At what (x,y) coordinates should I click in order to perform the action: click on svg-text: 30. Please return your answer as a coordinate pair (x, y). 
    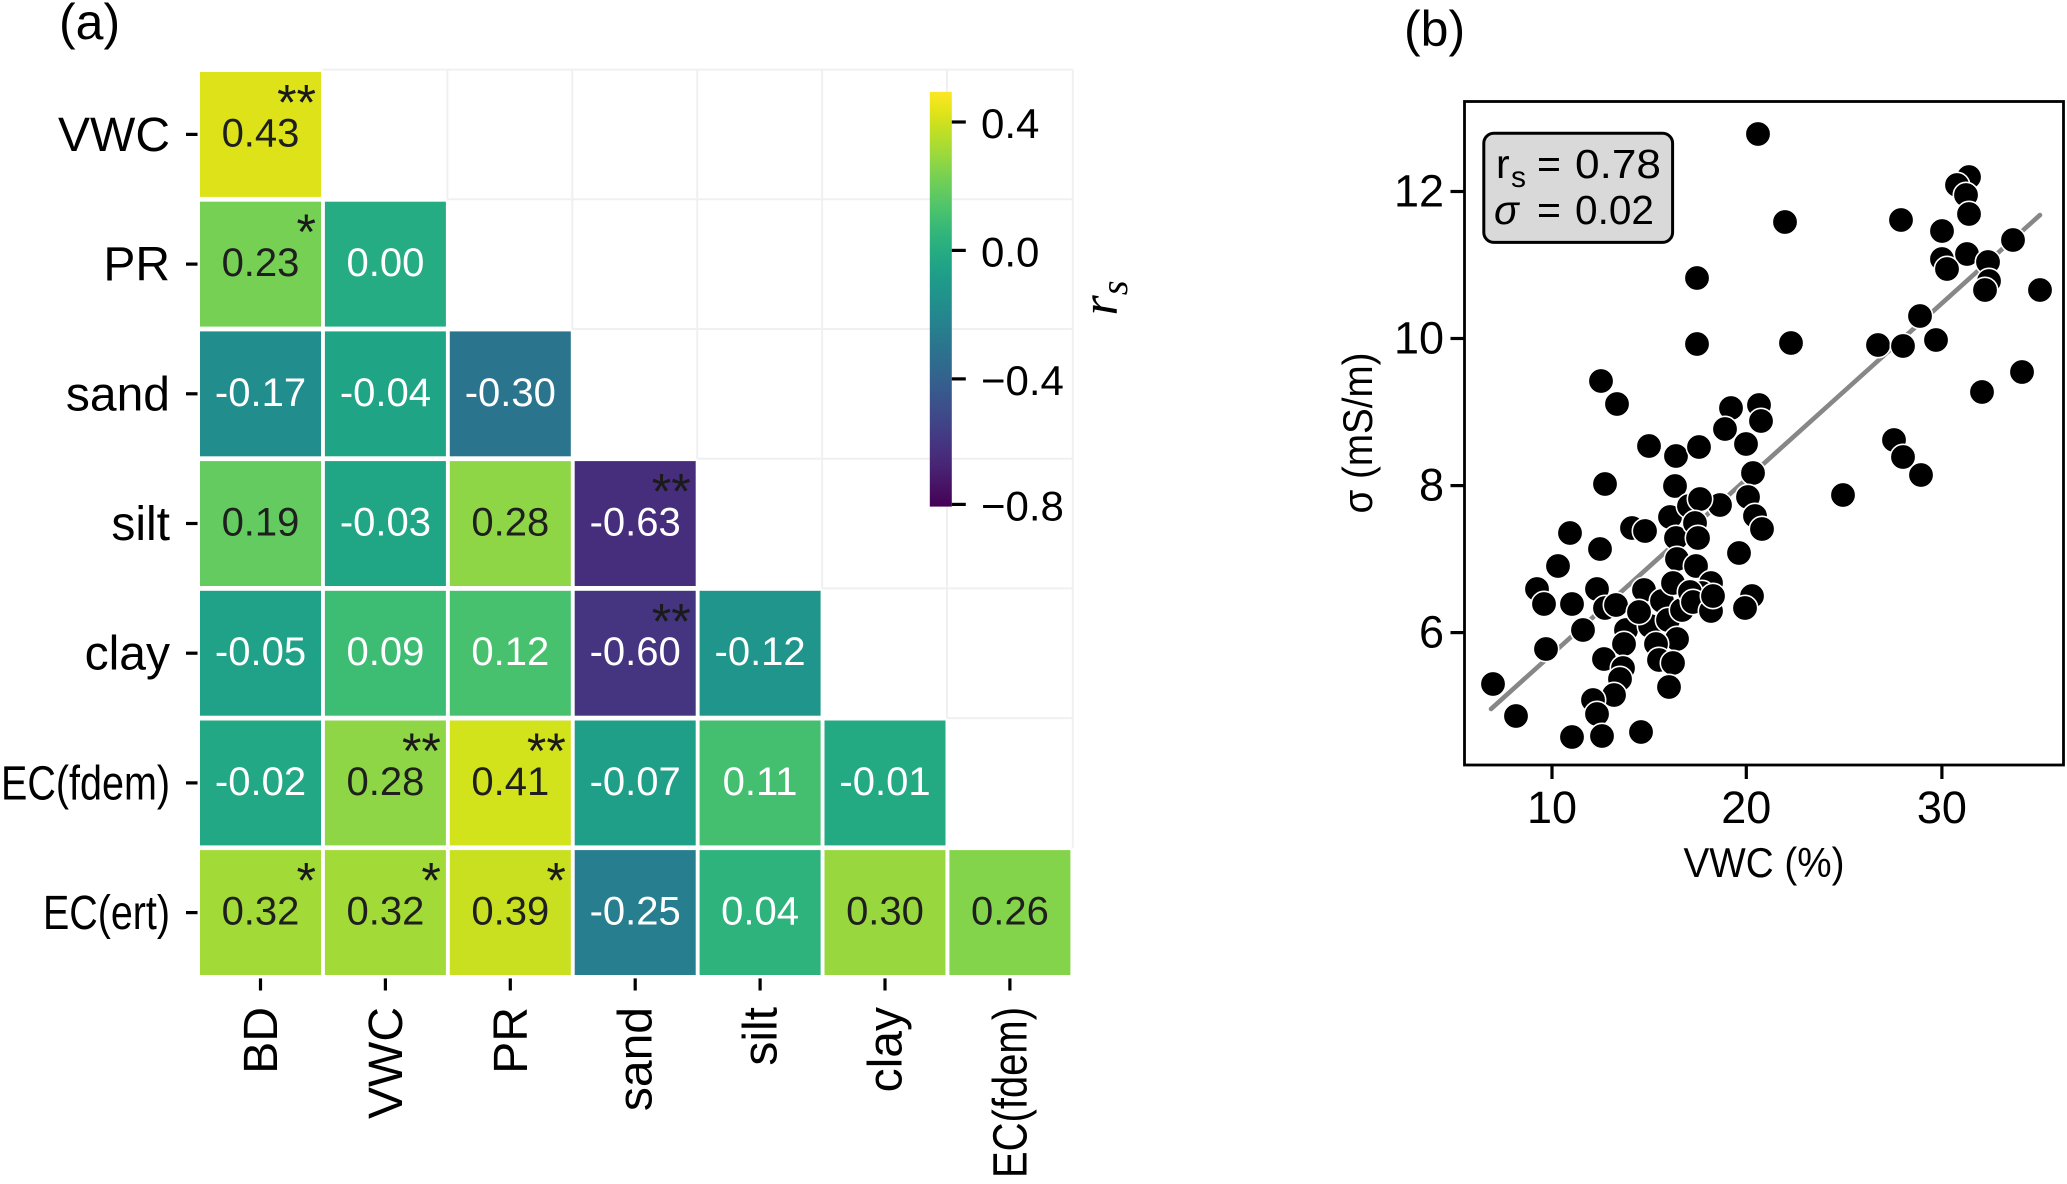
    Looking at the image, I should click on (1942, 807).